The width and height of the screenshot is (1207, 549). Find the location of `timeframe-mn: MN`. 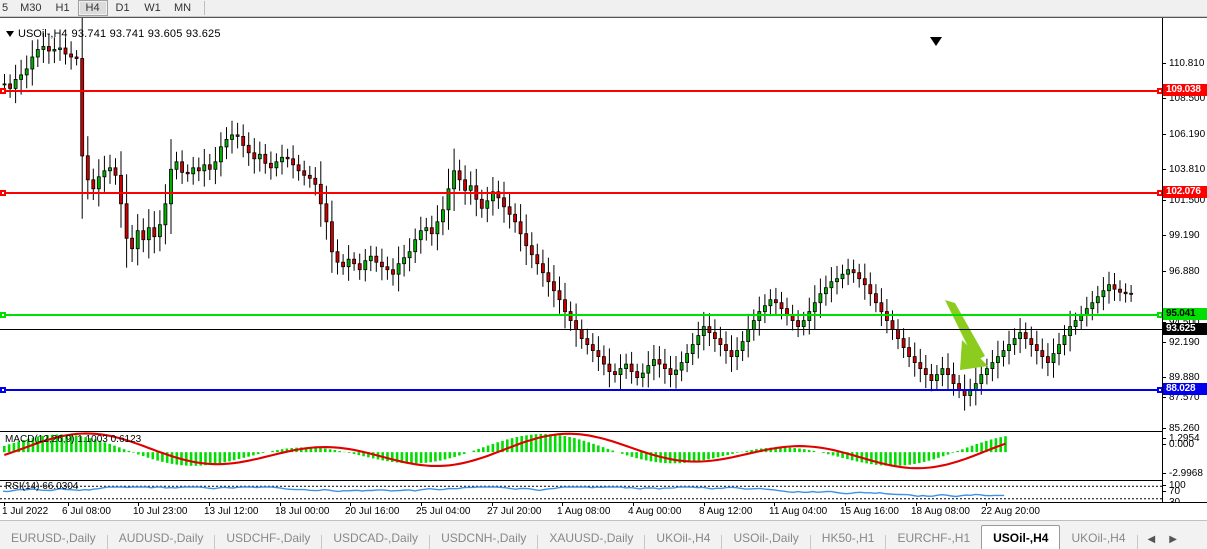

timeframe-mn: MN is located at coordinates (182, 8).